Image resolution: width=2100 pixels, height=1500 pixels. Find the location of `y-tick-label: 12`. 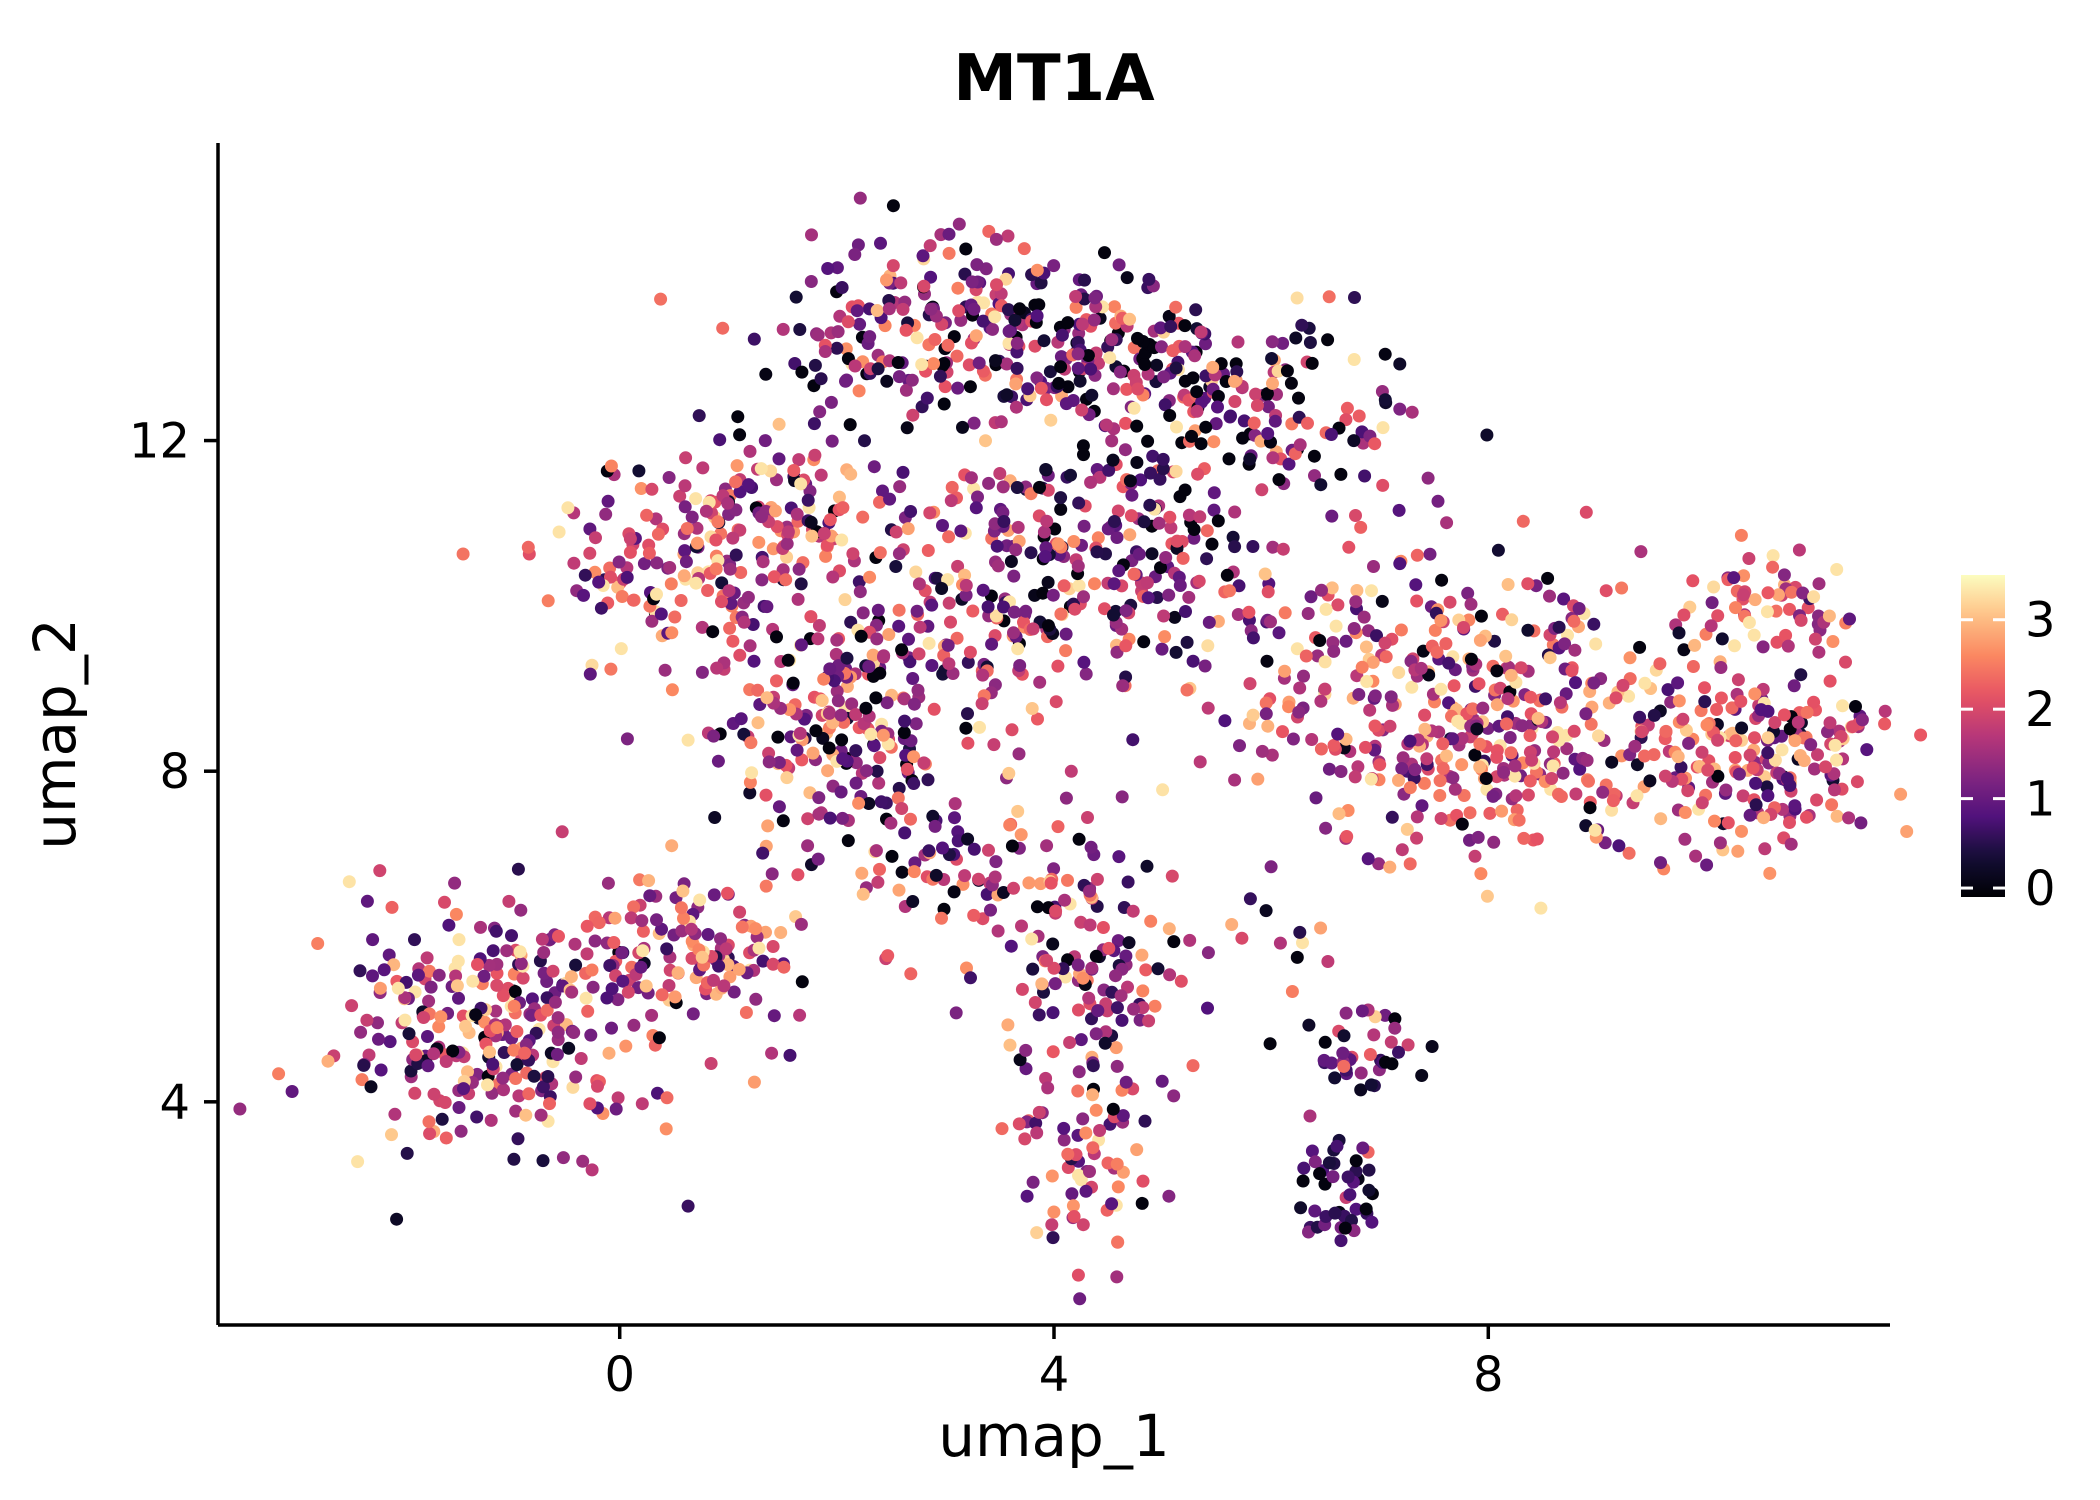

y-tick-label: 12 is located at coordinates (159, 442).